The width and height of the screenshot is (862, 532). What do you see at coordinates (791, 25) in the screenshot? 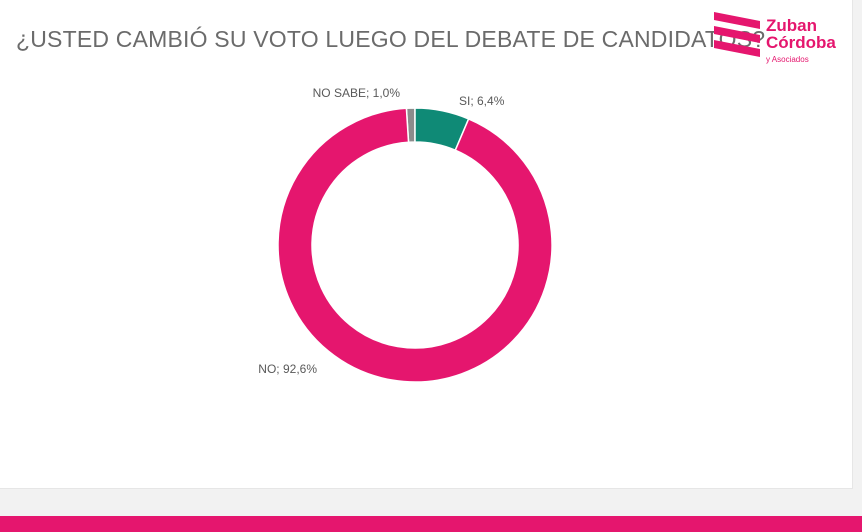
I see `logo-line-1: Zuban` at bounding box center [791, 25].